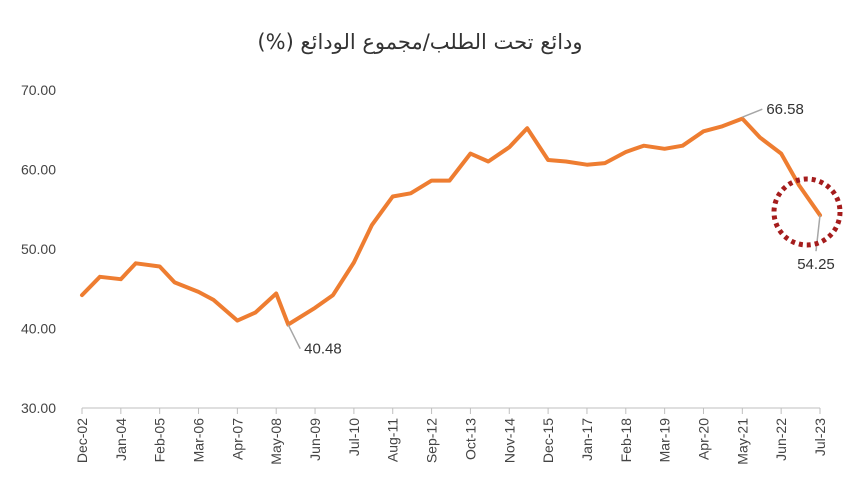  Describe the element at coordinates (742, 441) in the screenshot. I see `x-tick-label: May-21` at that location.